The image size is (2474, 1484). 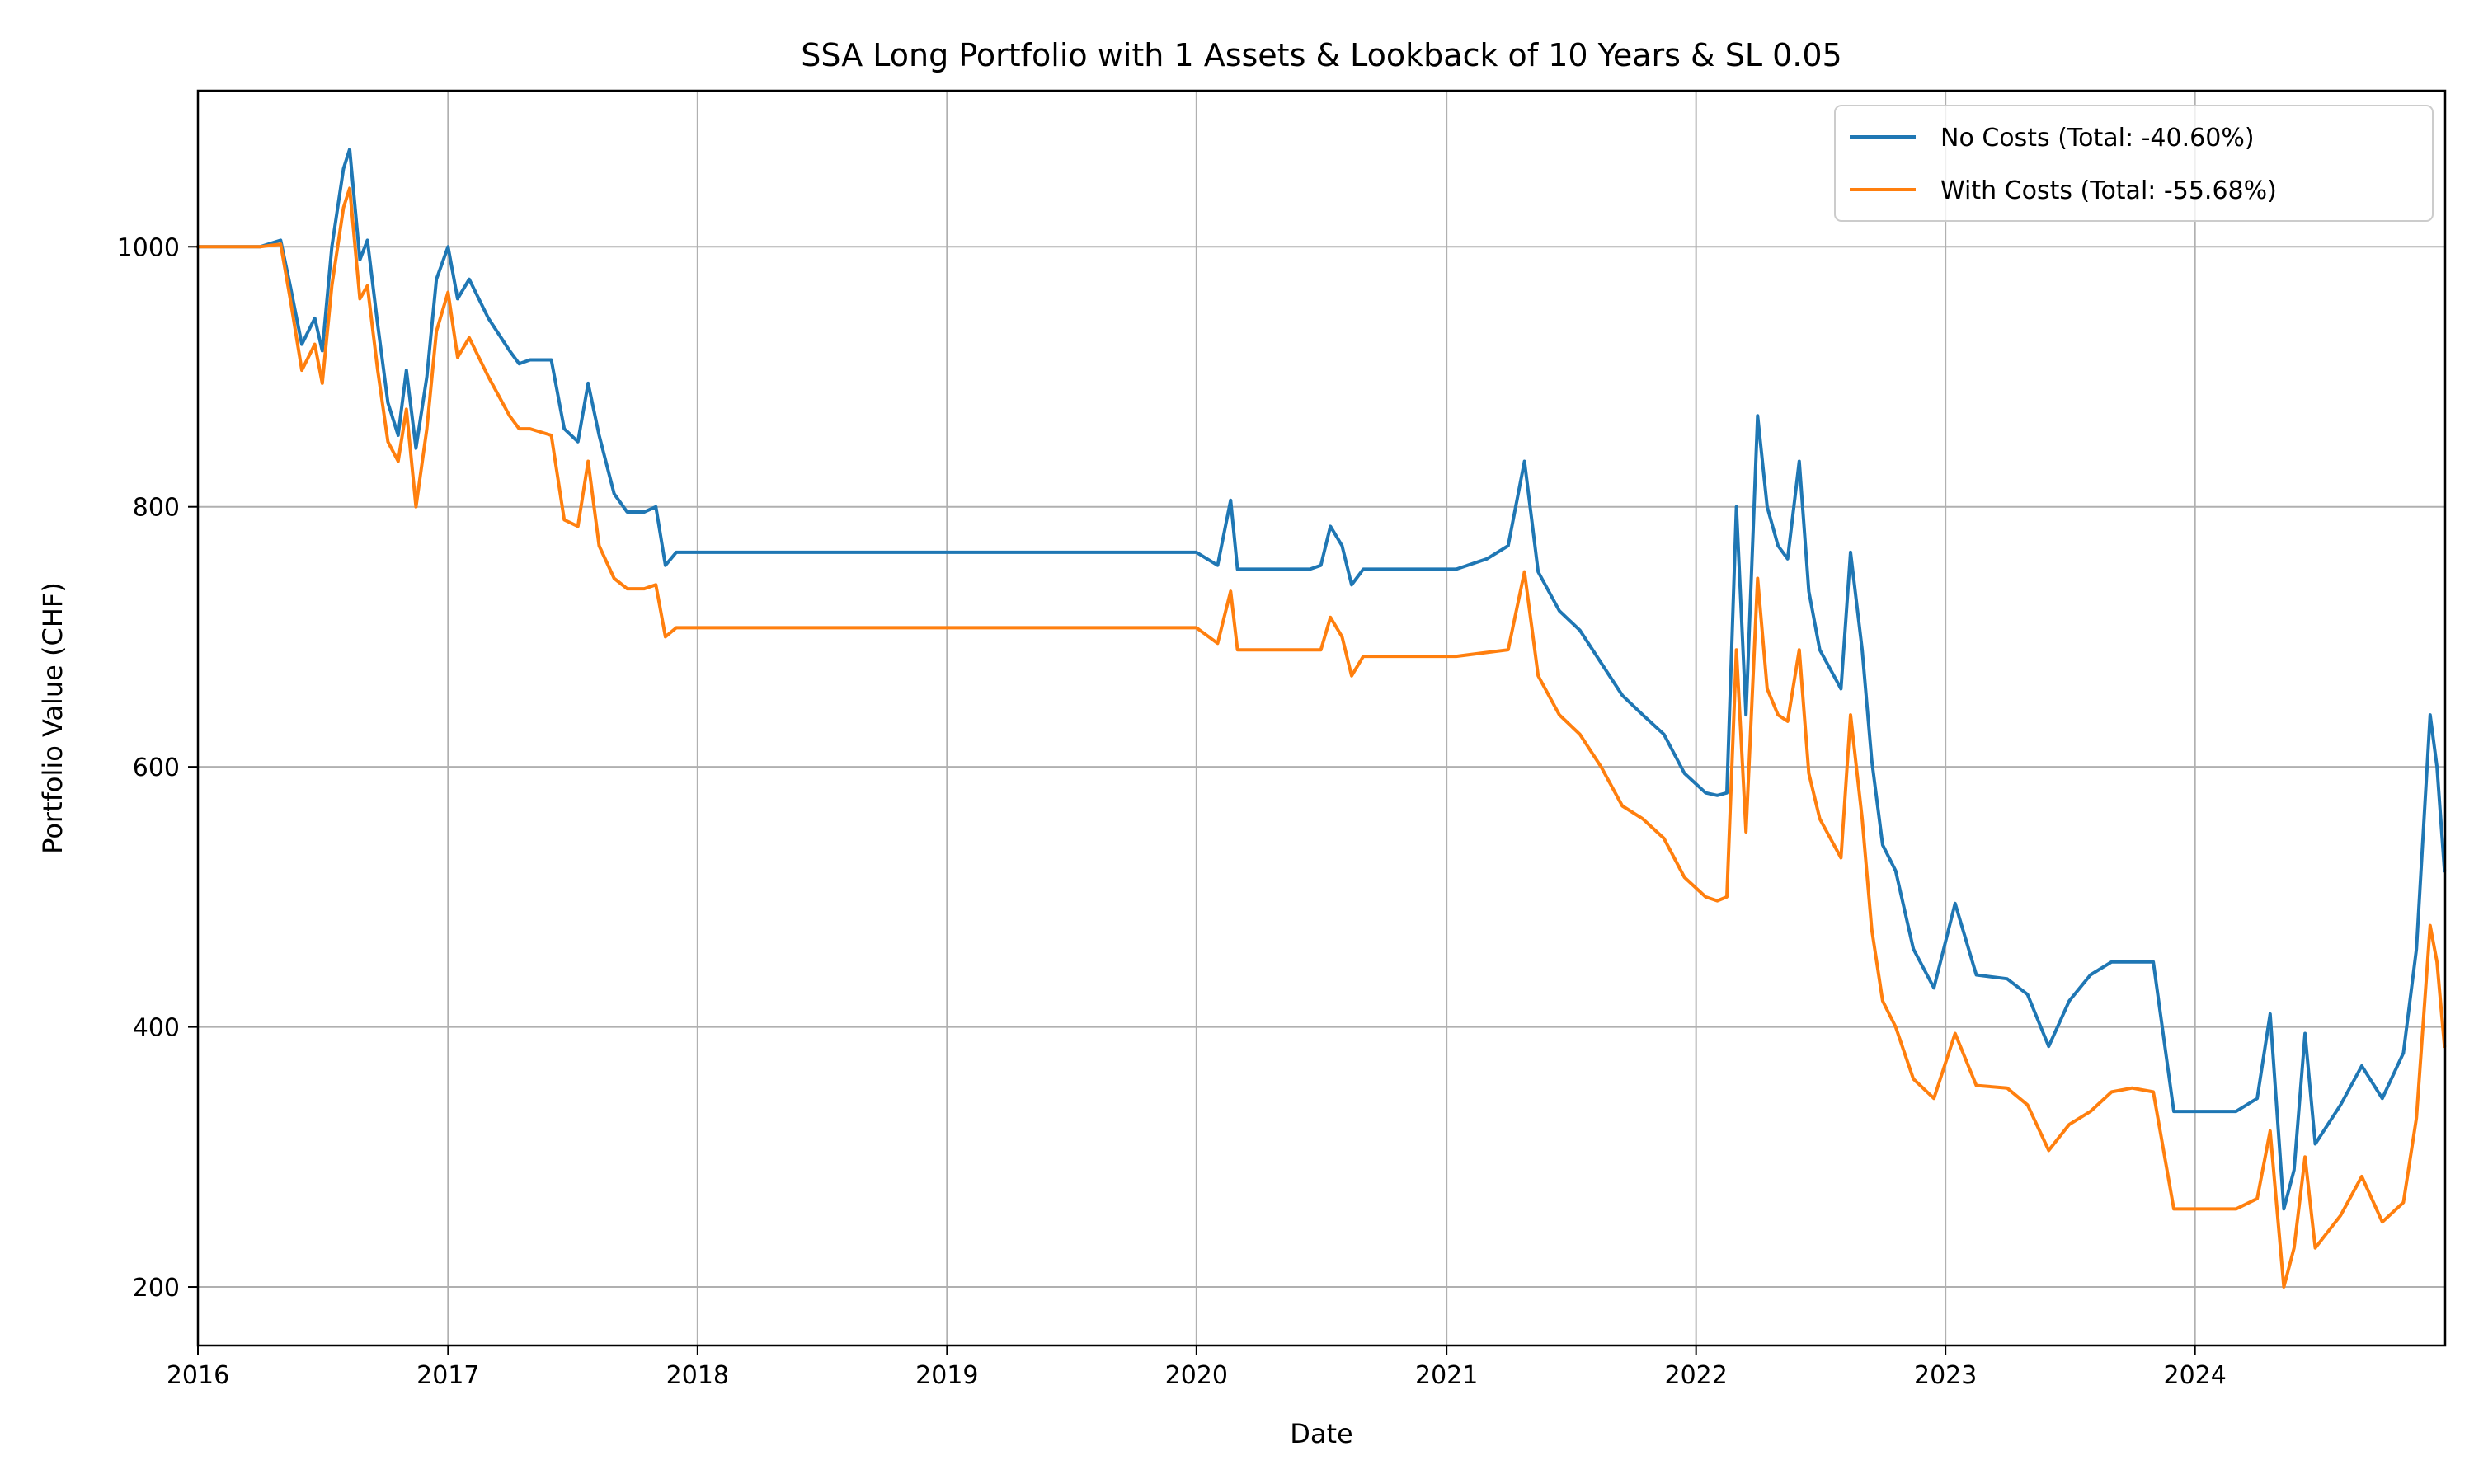 What do you see at coordinates (1196, 1375) in the screenshot?
I see `x-tick-label: 2020` at bounding box center [1196, 1375].